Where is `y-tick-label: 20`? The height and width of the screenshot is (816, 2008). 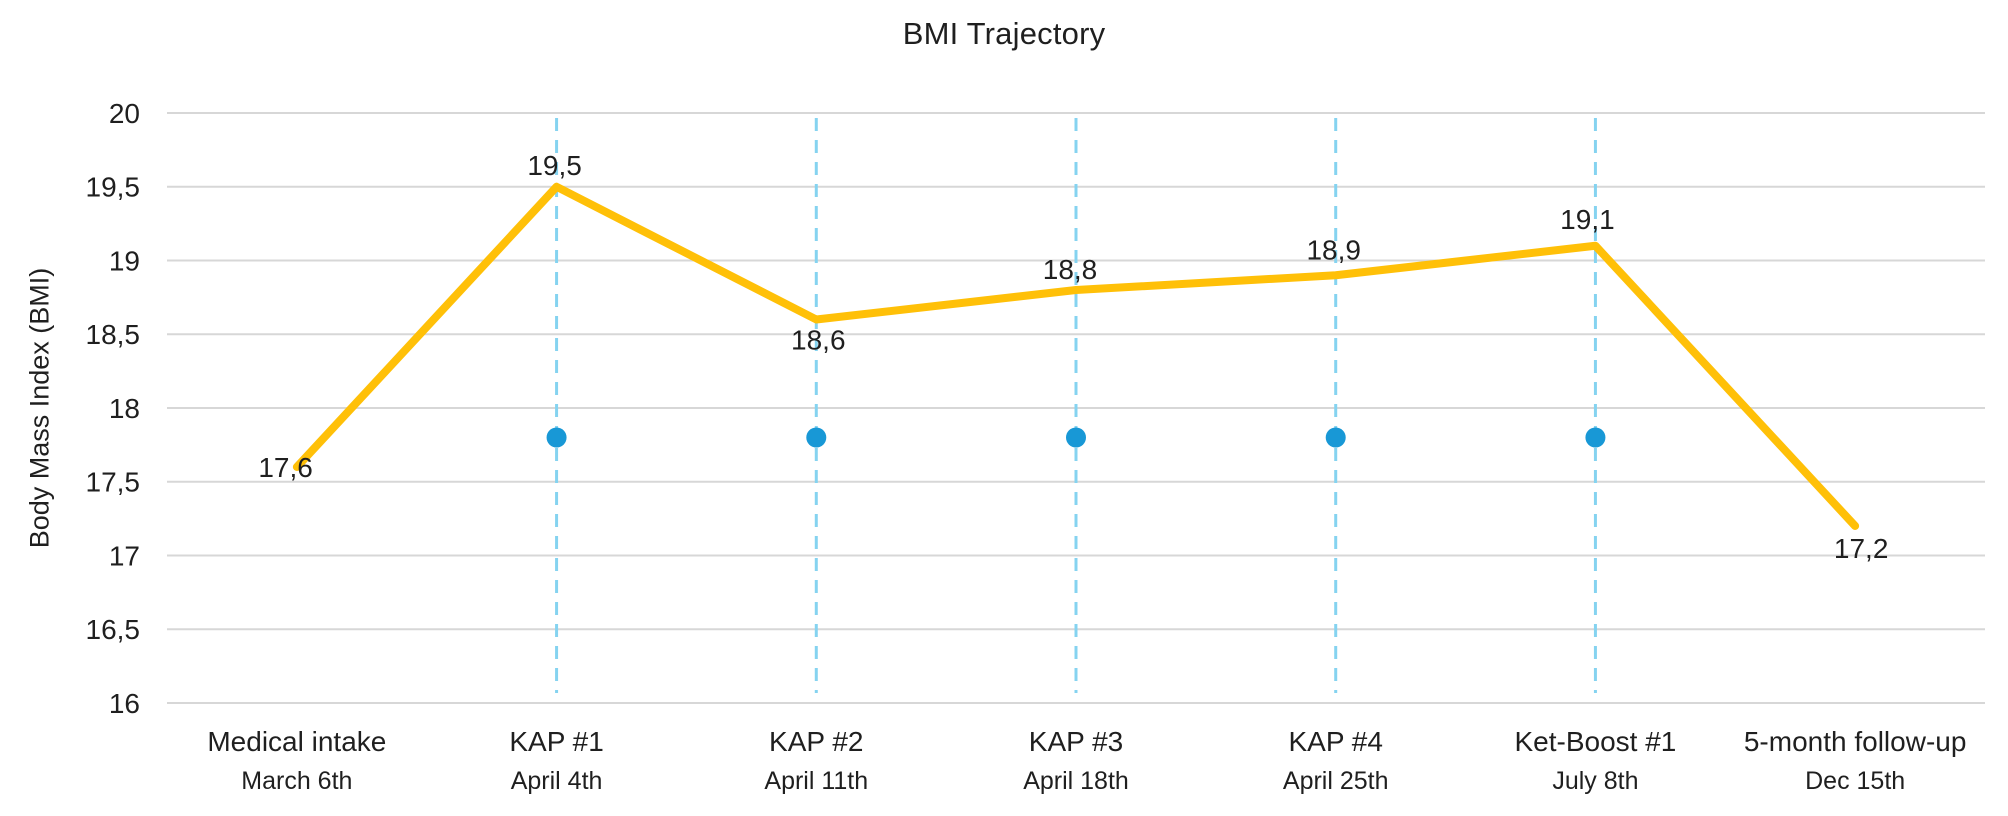
y-tick-label: 20 is located at coordinates (124, 113).